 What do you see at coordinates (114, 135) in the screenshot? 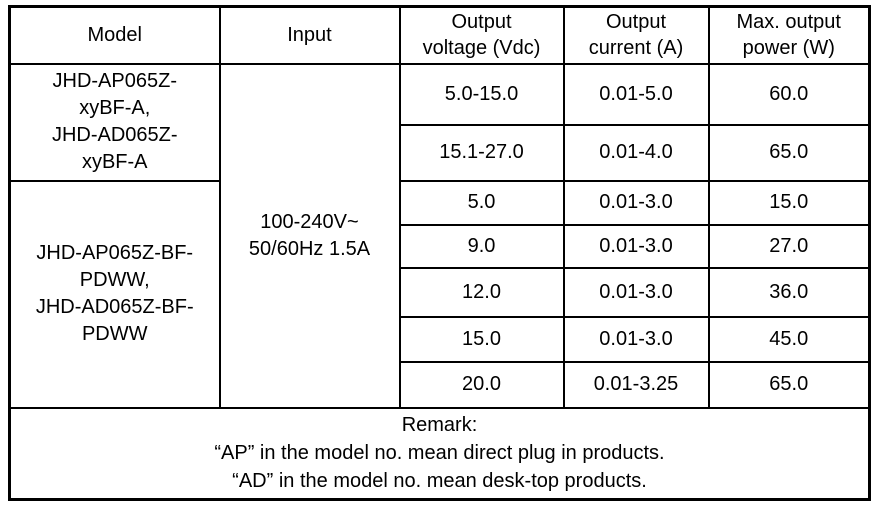
I see `model-line: JHD-AD065Z-` at bounding box center [114, 135].